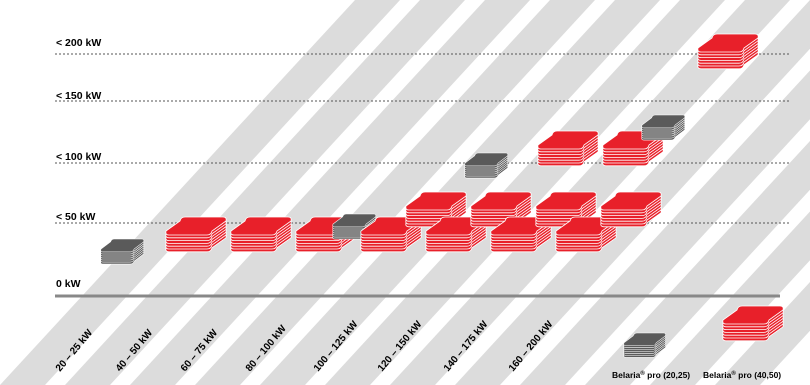  I want to click on legend-gray-label: Belaria® pro (20,25), so click(651, 375).